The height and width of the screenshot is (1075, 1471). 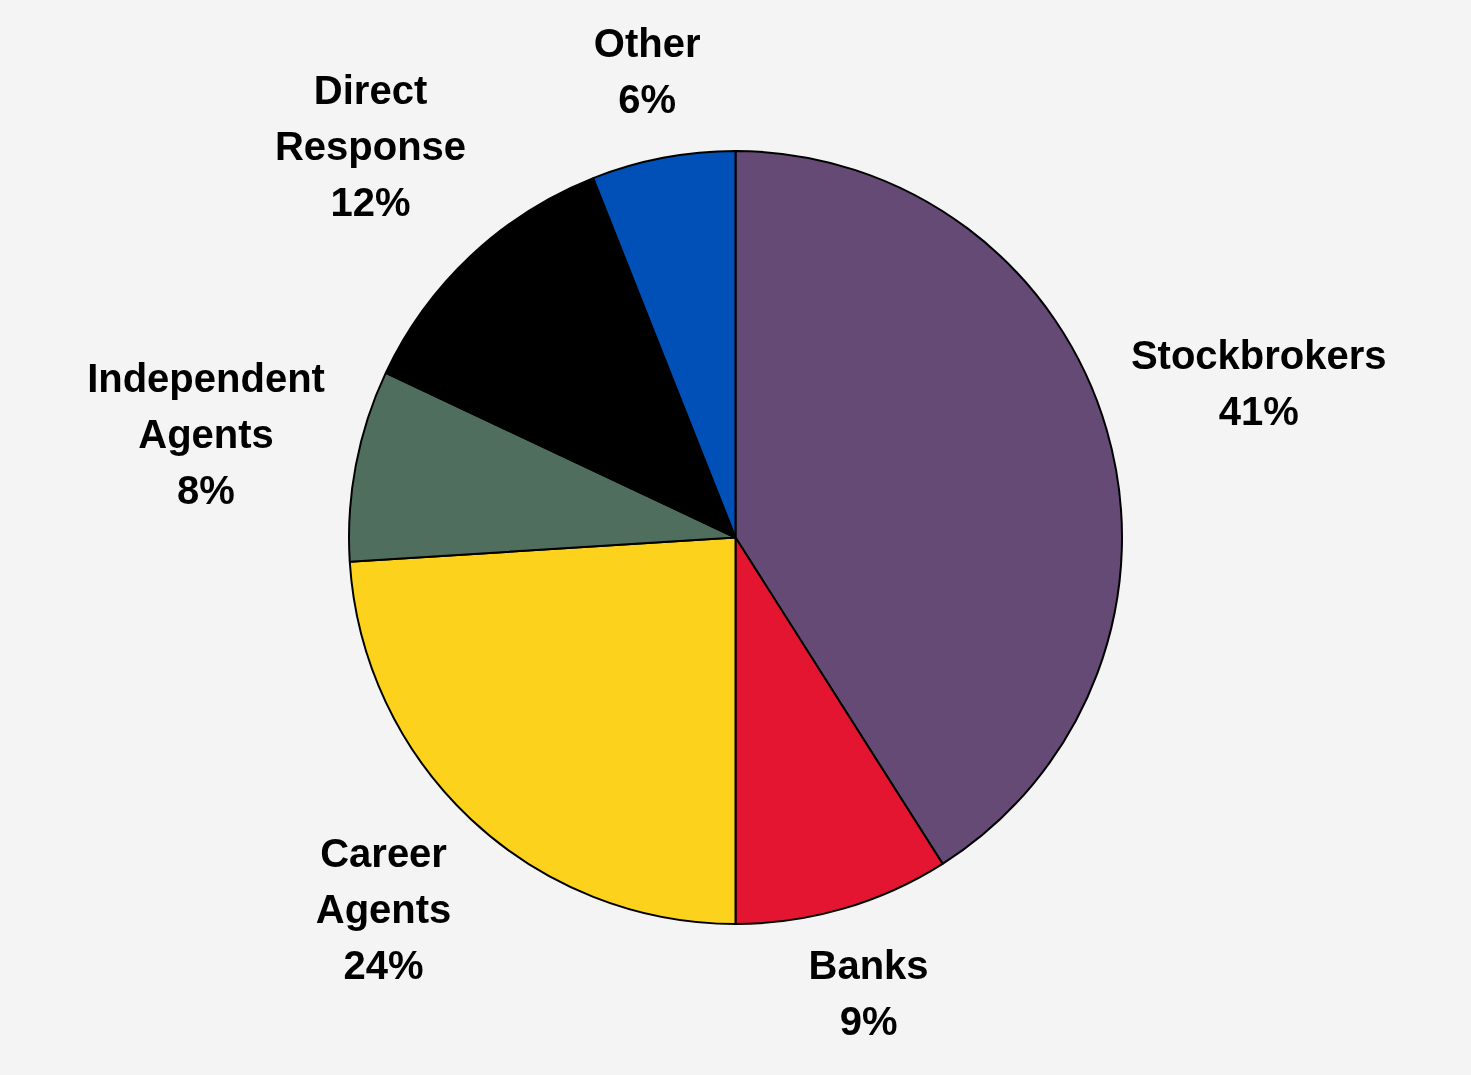 What do you see at coordinates (868, 1020) in the screenshot?
I see `data-label: 9%` at bounding box center [868, 1020].